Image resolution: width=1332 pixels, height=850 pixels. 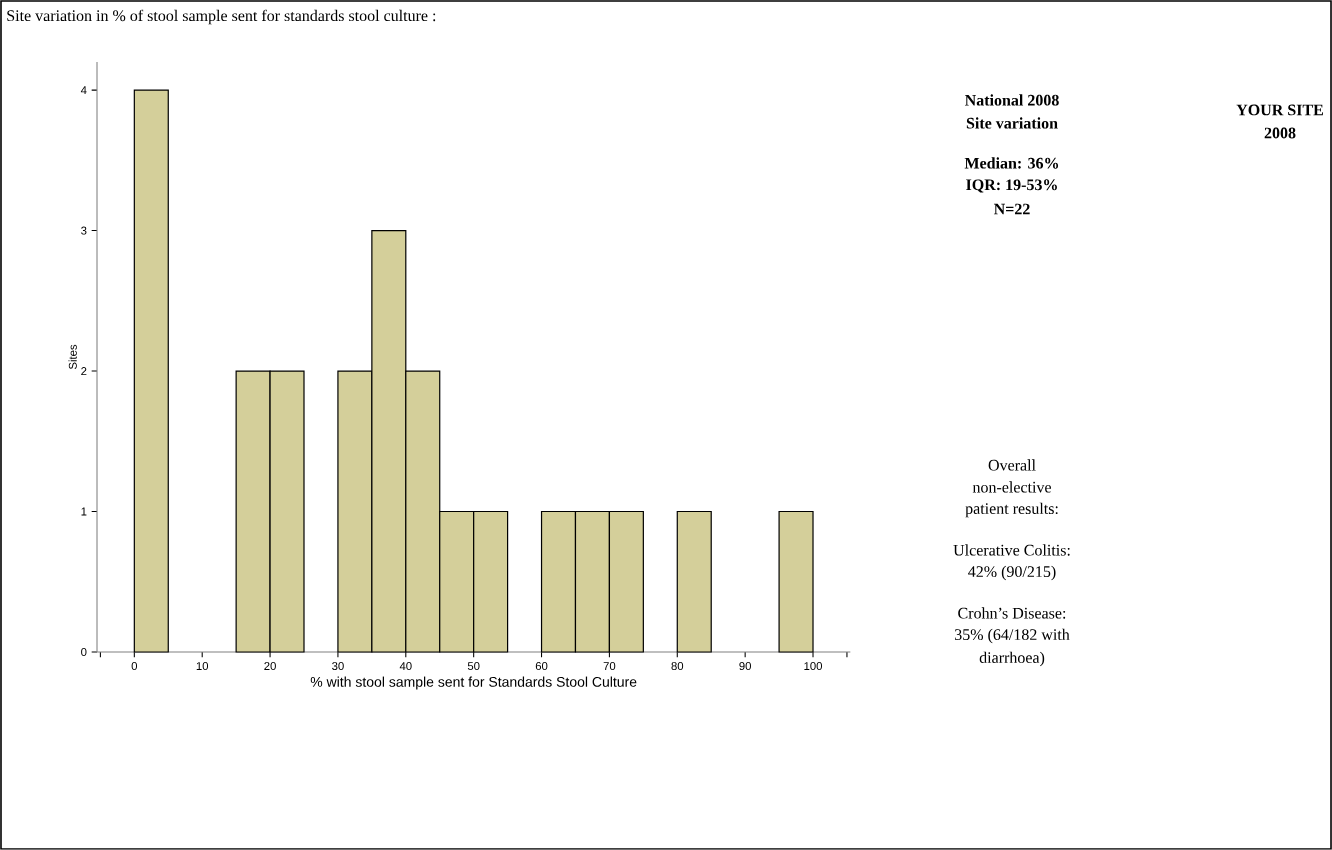 What do you see at coordinates (1011, 163) in the screenshot?
I see `text: Median: 36%` at bounding box center [1011, 163].